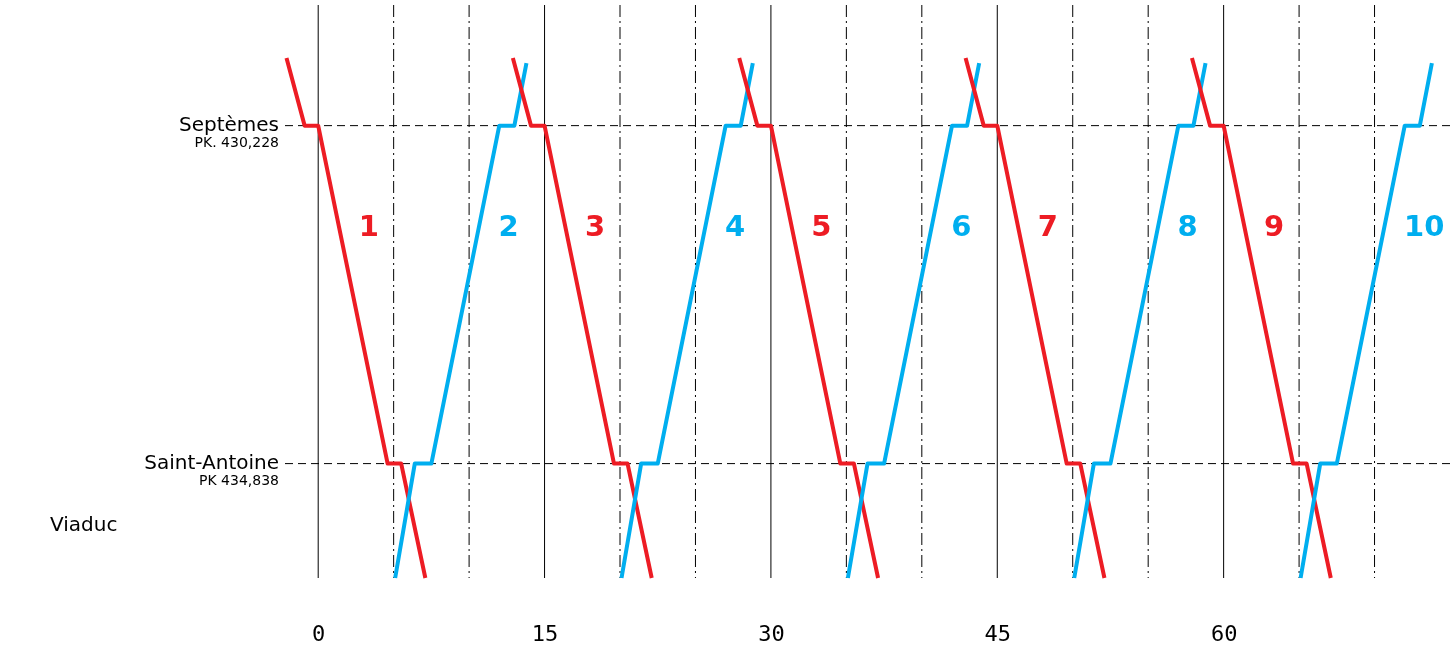 Image resolution: width=1452 pixels, height=649 pixels. I want to click on x-tick-label: 30, so click(771, 633).